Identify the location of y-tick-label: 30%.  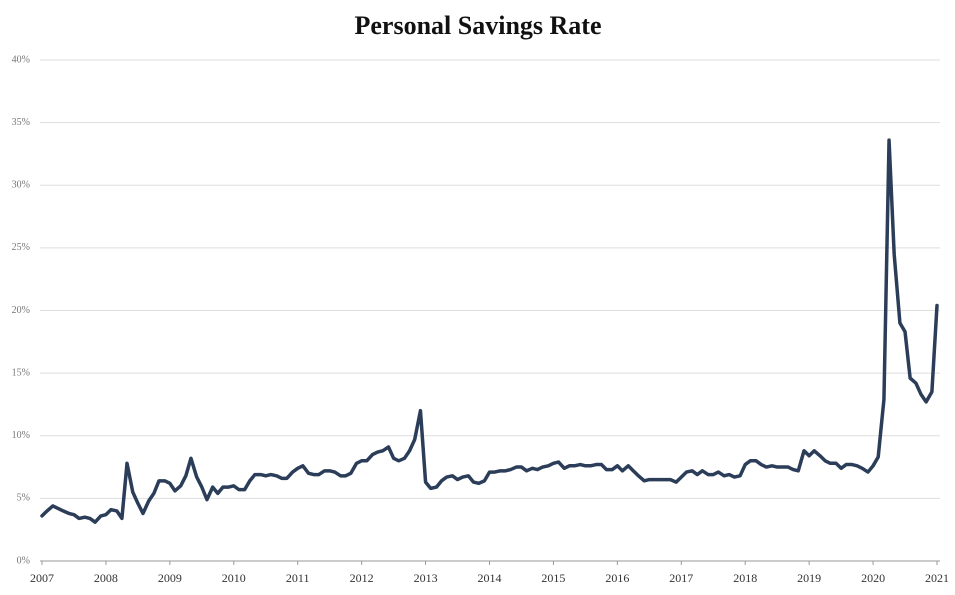
(21, 185).